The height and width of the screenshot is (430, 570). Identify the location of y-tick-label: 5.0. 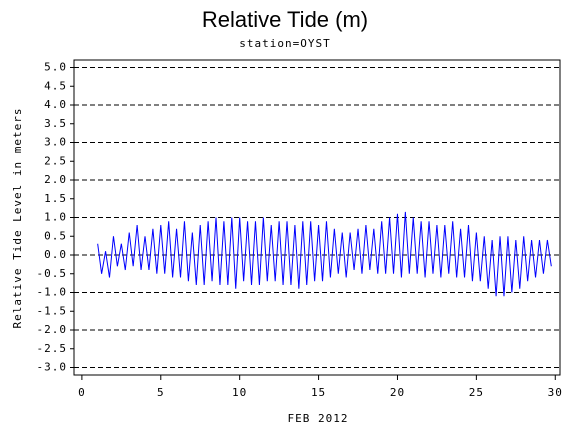
(55, 67).